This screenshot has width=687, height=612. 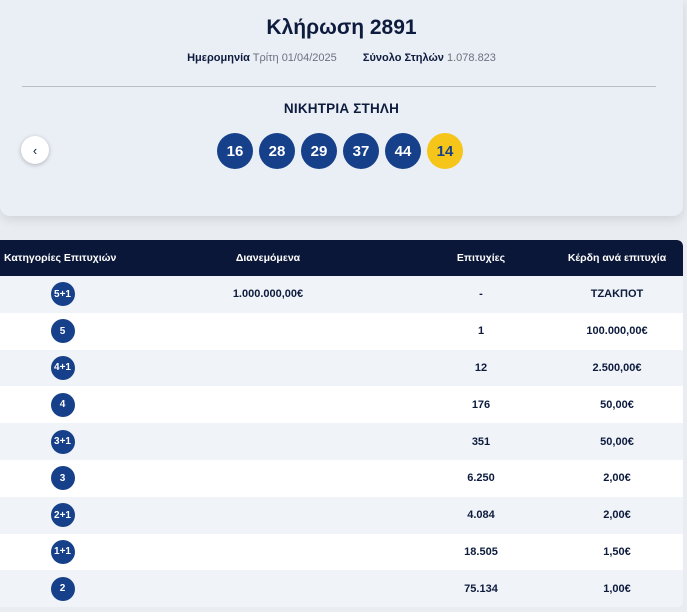 What do you see at coordinates (481, 551) in the screenshot?
I see `winners-cell: 18.505` at bounding box center [481, 551].